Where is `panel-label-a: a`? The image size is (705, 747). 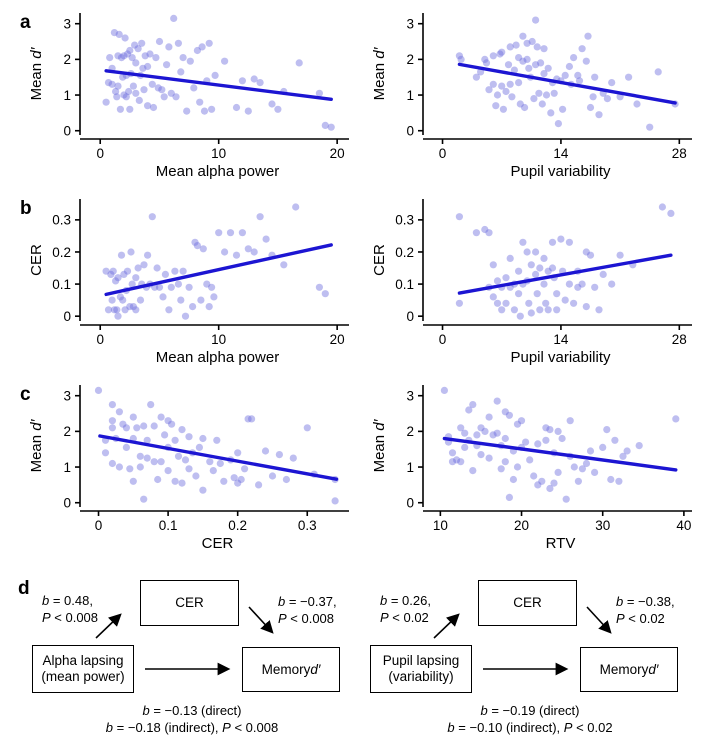
panel-label-a: a is located at coordinates (25, 22).